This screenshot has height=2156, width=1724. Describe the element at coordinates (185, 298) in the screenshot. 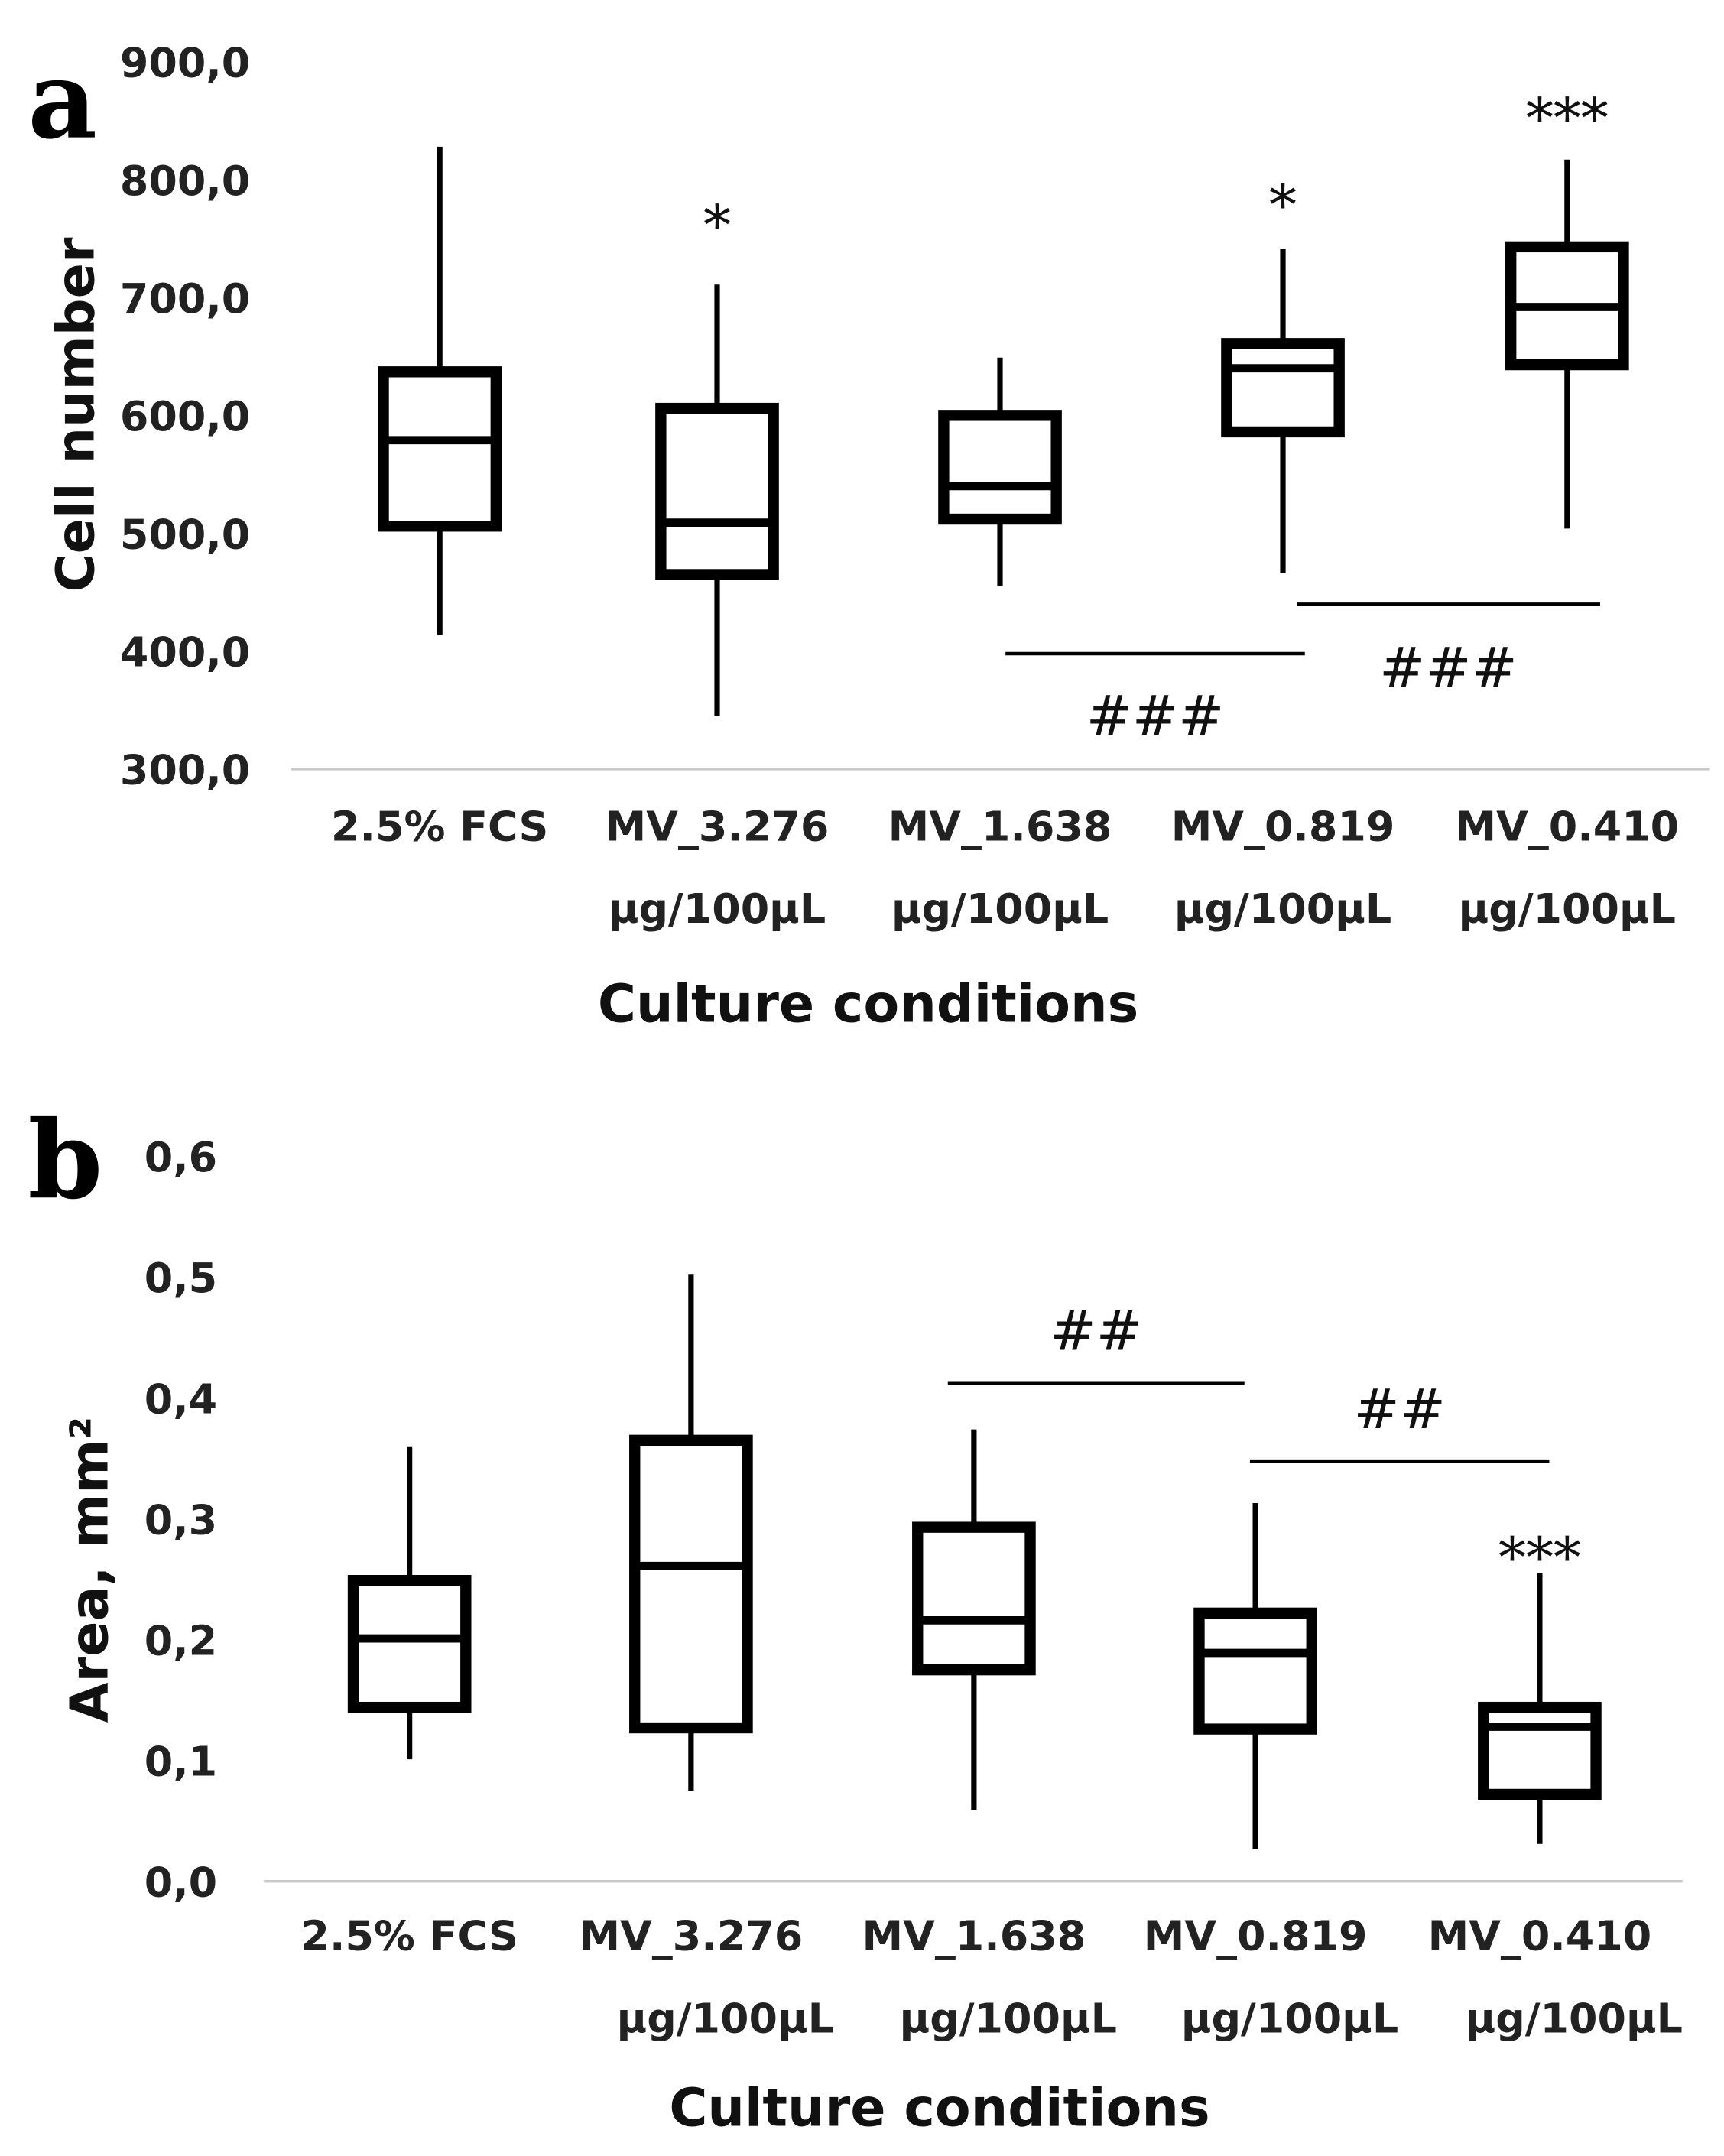

I see `y-tick-label: 700,0` at that location.